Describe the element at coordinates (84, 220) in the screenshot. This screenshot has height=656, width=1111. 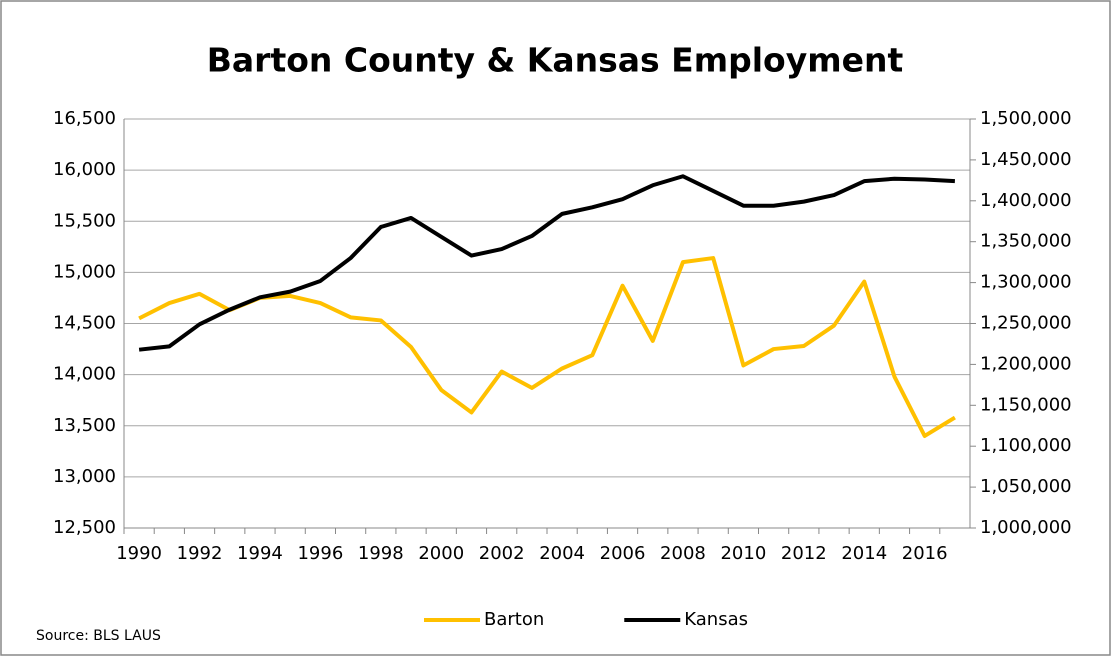
I see `y-tick-label: 15,500` at that location.